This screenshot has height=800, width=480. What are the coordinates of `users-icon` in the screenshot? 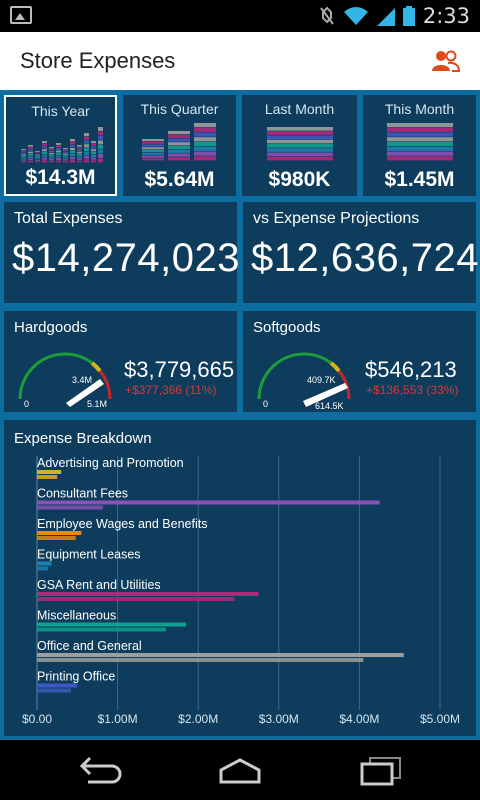 It's located at (446, 61).